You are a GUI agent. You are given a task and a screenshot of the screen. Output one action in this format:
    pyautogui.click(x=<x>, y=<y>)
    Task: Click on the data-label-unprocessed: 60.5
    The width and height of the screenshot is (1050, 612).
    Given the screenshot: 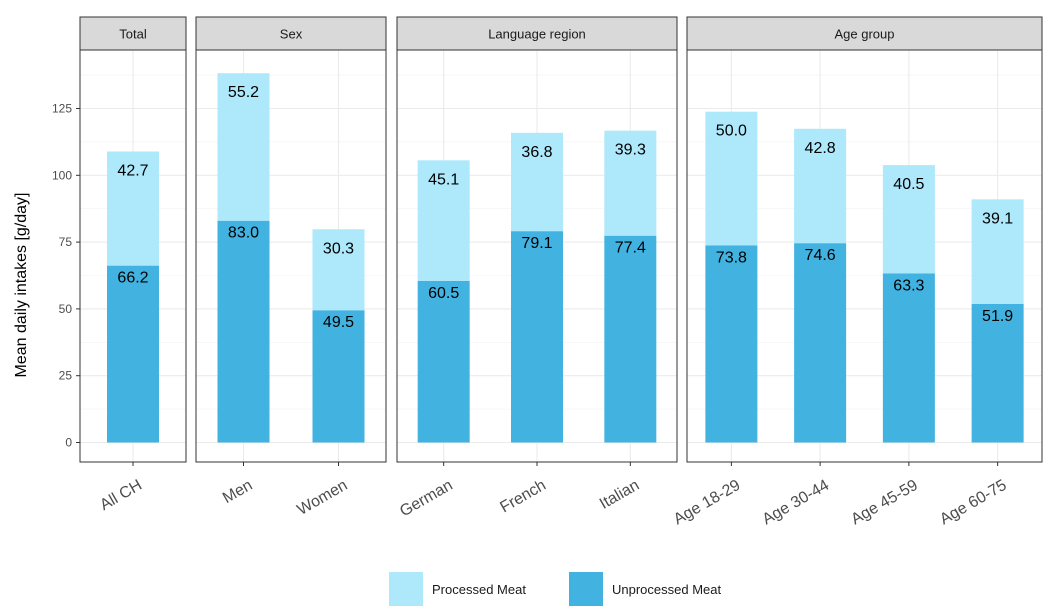 What is the action you would take?
    pyautogui.click(x=443, y=293)
    